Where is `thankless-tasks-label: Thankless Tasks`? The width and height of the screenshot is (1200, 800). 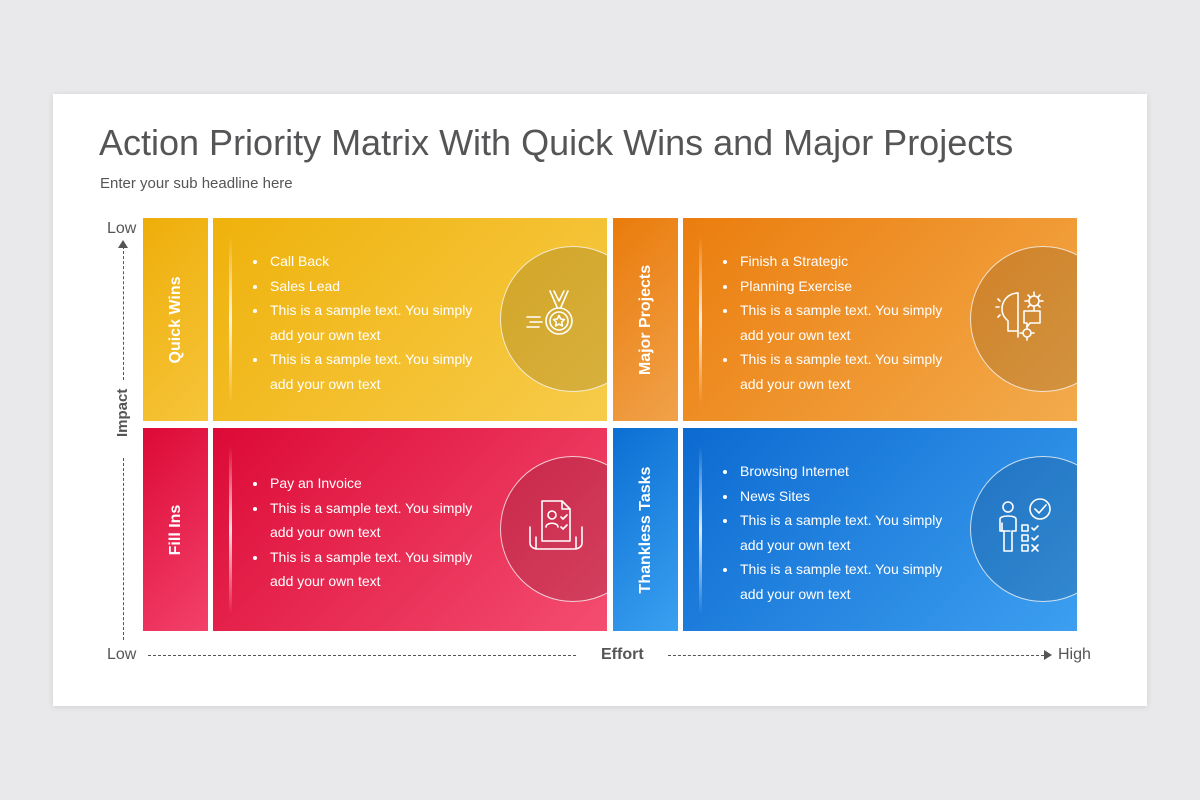
thankless-tasks-label: Thankless Tasks is located at coordinates (645, 529).